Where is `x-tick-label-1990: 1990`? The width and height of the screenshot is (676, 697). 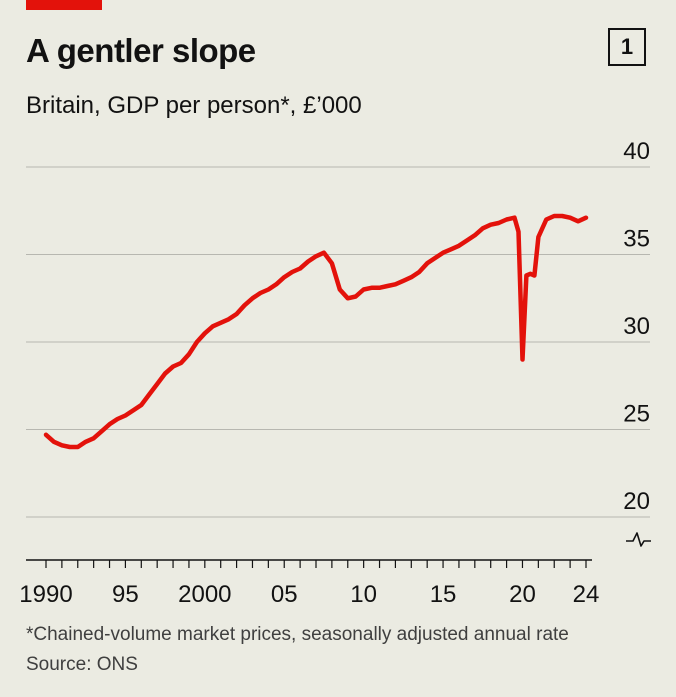 x-tick-label-1990: 1990 is located at coordinates (45, 594).